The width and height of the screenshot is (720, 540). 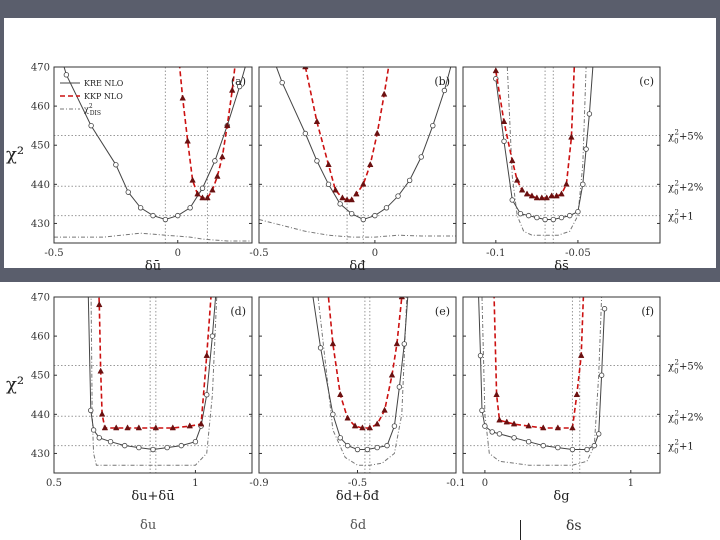 What do you see at coordinates (520, 530) in the screenshot?
I see `cutoff-divider` at bounding box center [520, 530].